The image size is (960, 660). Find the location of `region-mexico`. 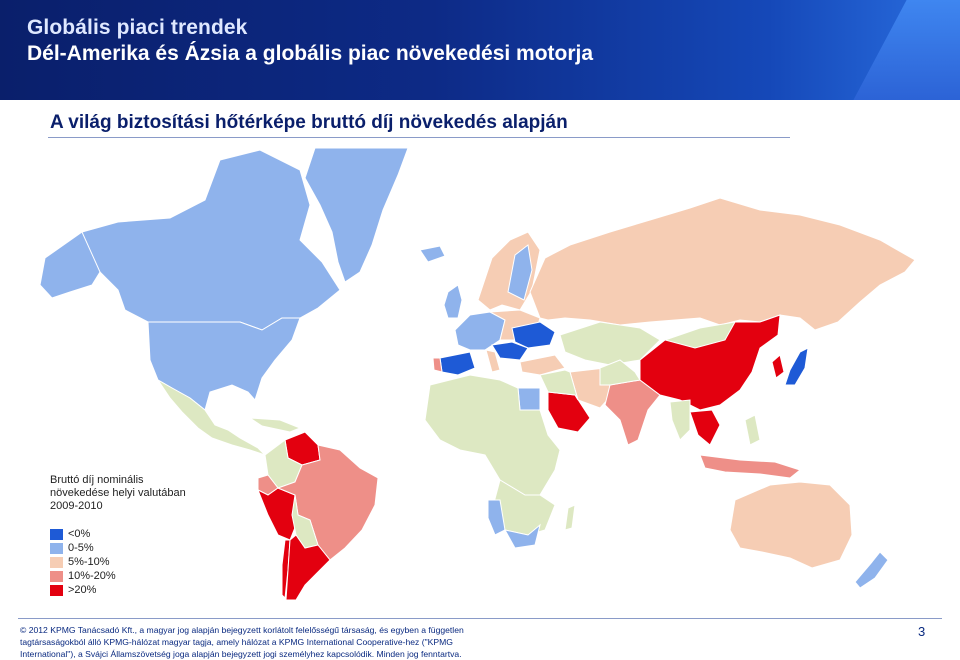

region-mexico is located at coordinates (211, 417).